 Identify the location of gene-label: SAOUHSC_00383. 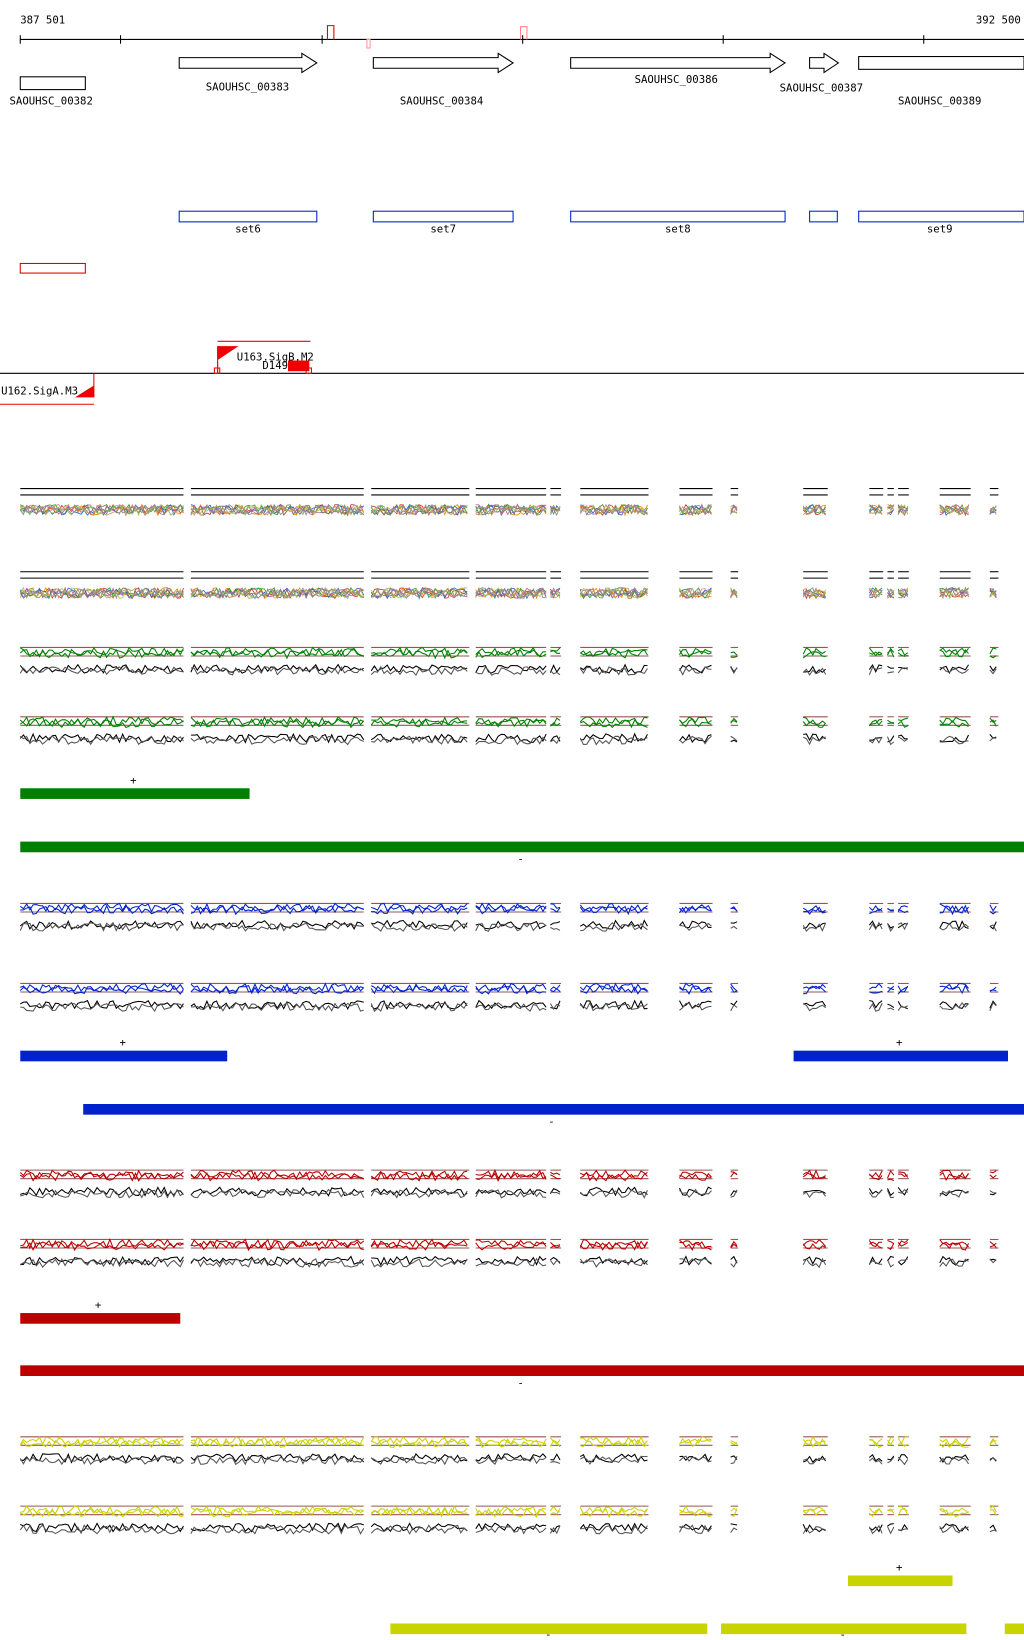
(247, 86).